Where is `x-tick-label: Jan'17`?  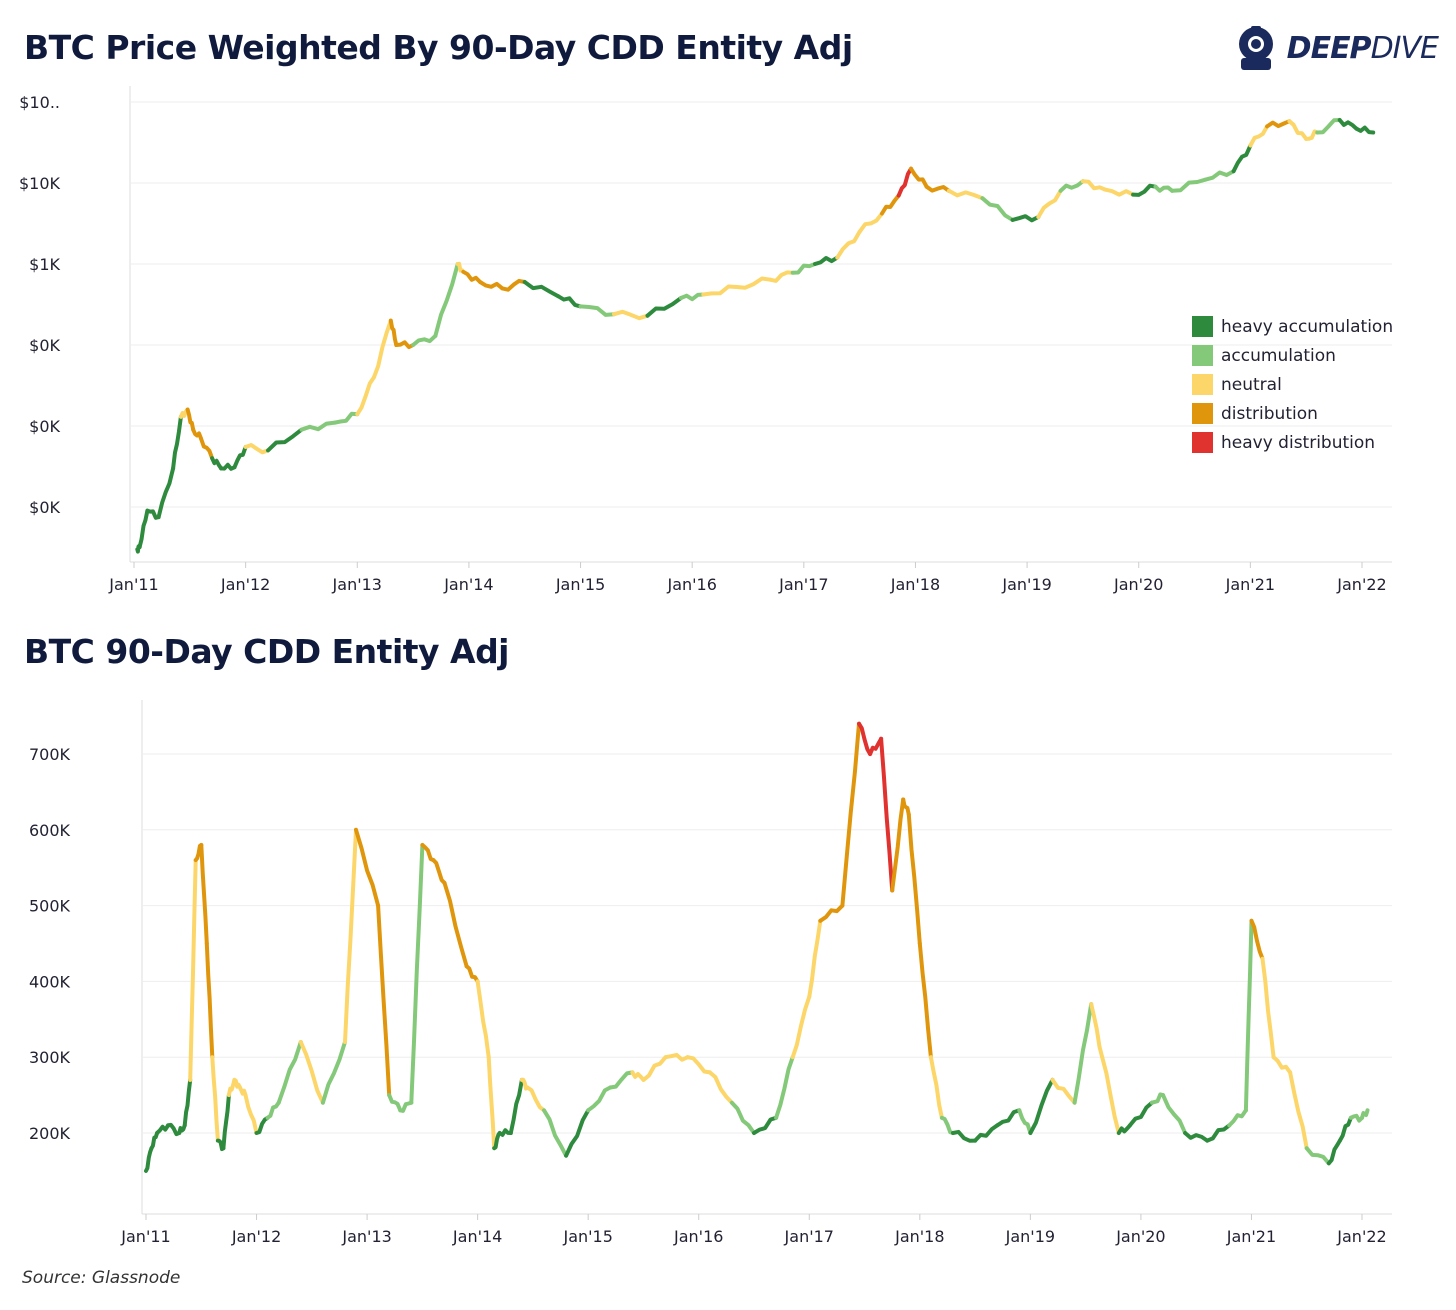
x-tick-label: Jan'17 is located at coordinates (803, 584).